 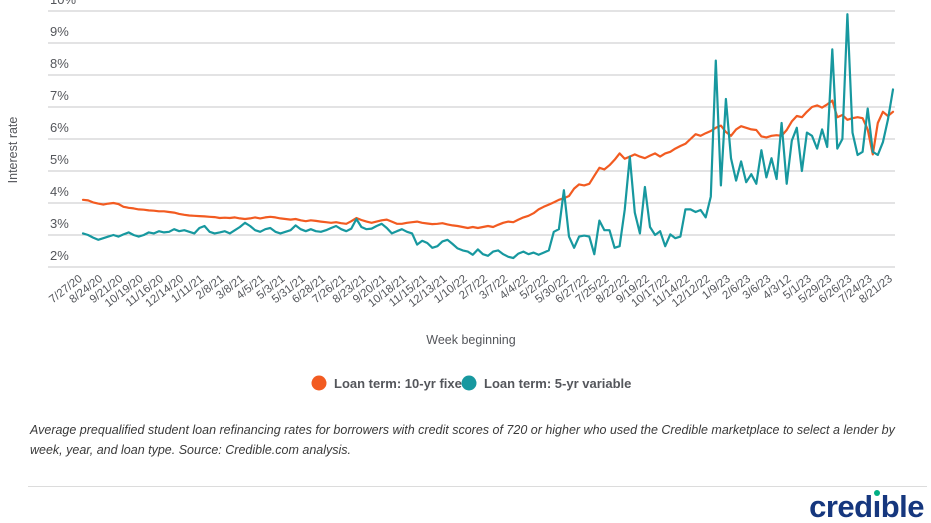 What do you see at coordinates (841, 506) in the screenshot?
I see `credible-logo-text: cred` at bounding box center [841, 506].